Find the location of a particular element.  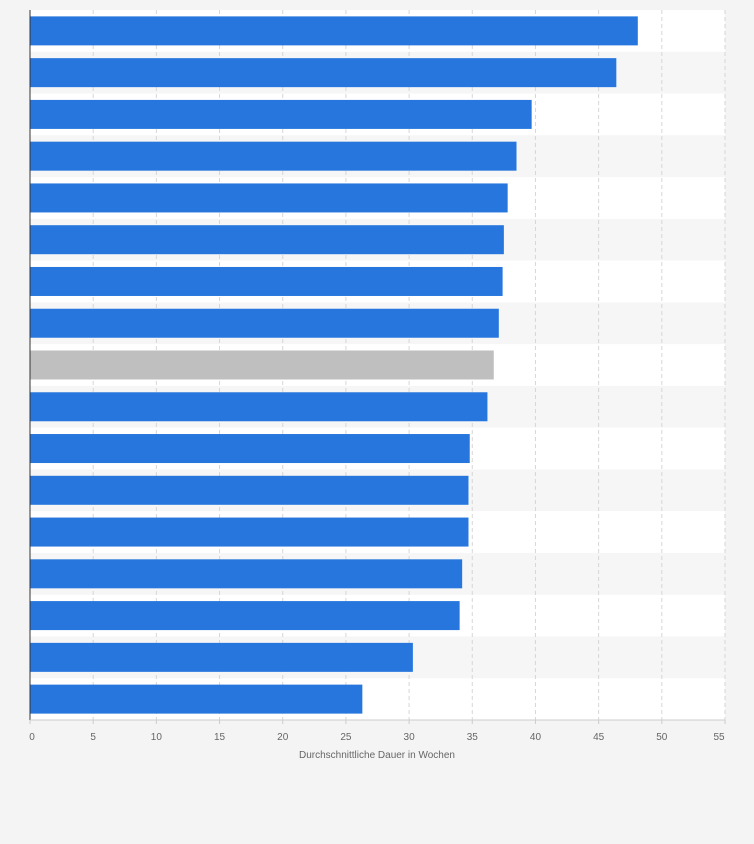

x-tick-label: 35 is located at coordinates (473, 737).